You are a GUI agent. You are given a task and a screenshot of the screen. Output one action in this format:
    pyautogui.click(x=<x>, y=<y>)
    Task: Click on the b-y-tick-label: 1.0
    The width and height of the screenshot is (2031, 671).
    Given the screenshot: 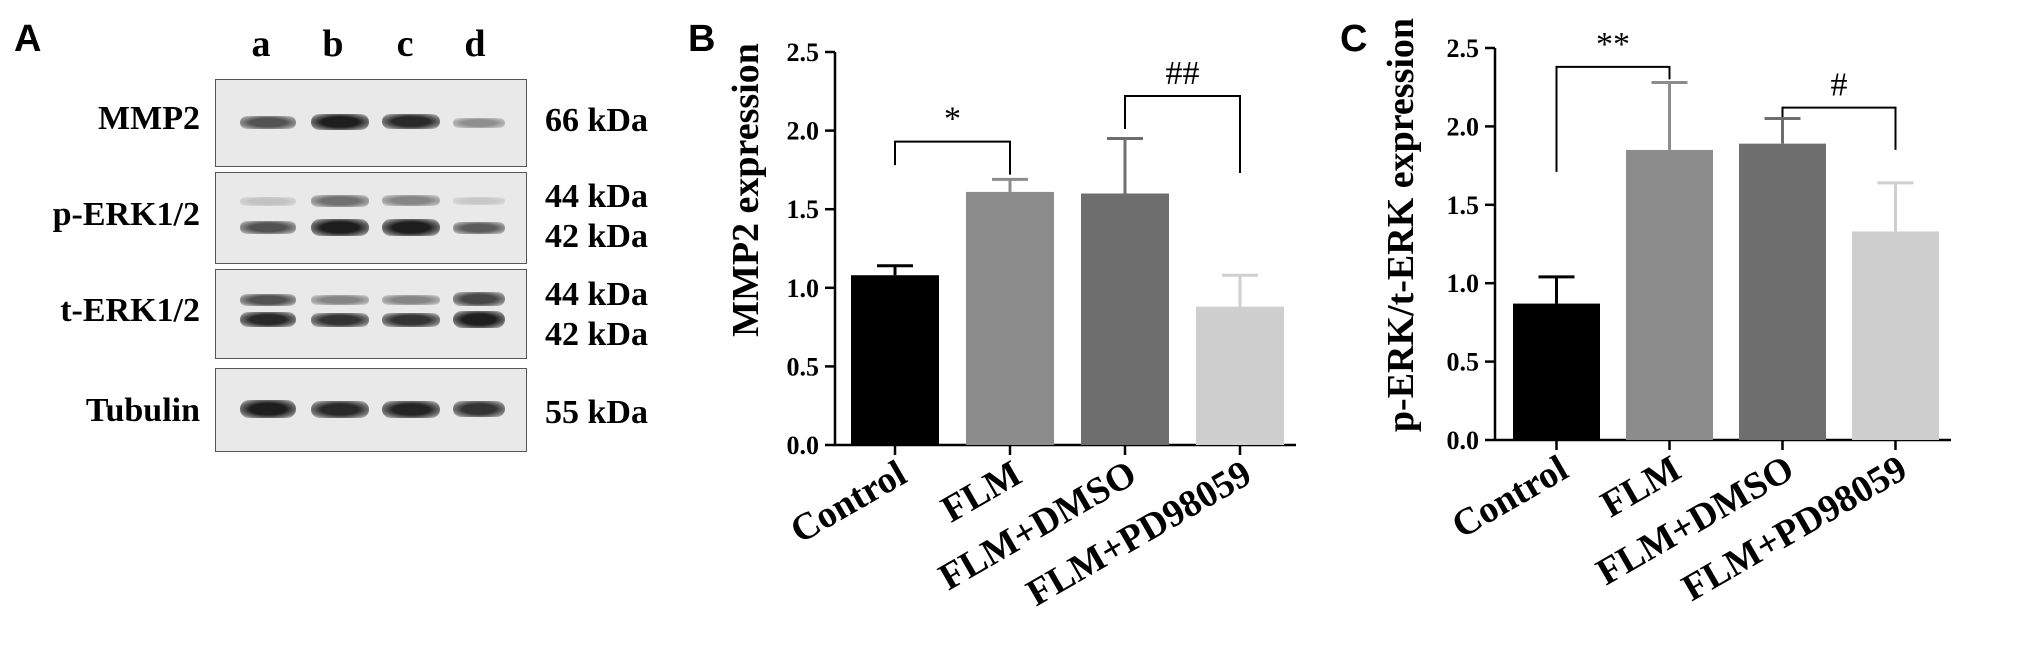 What is the action you would take?
    pyautogui.click(x=803, y=288)
    